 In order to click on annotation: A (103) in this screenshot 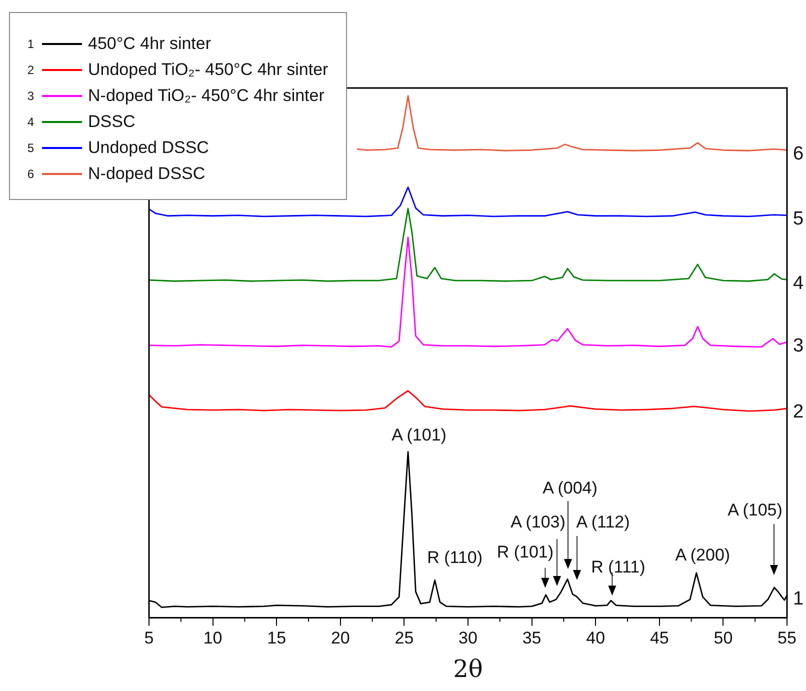, I will do `click(538, 522)`.